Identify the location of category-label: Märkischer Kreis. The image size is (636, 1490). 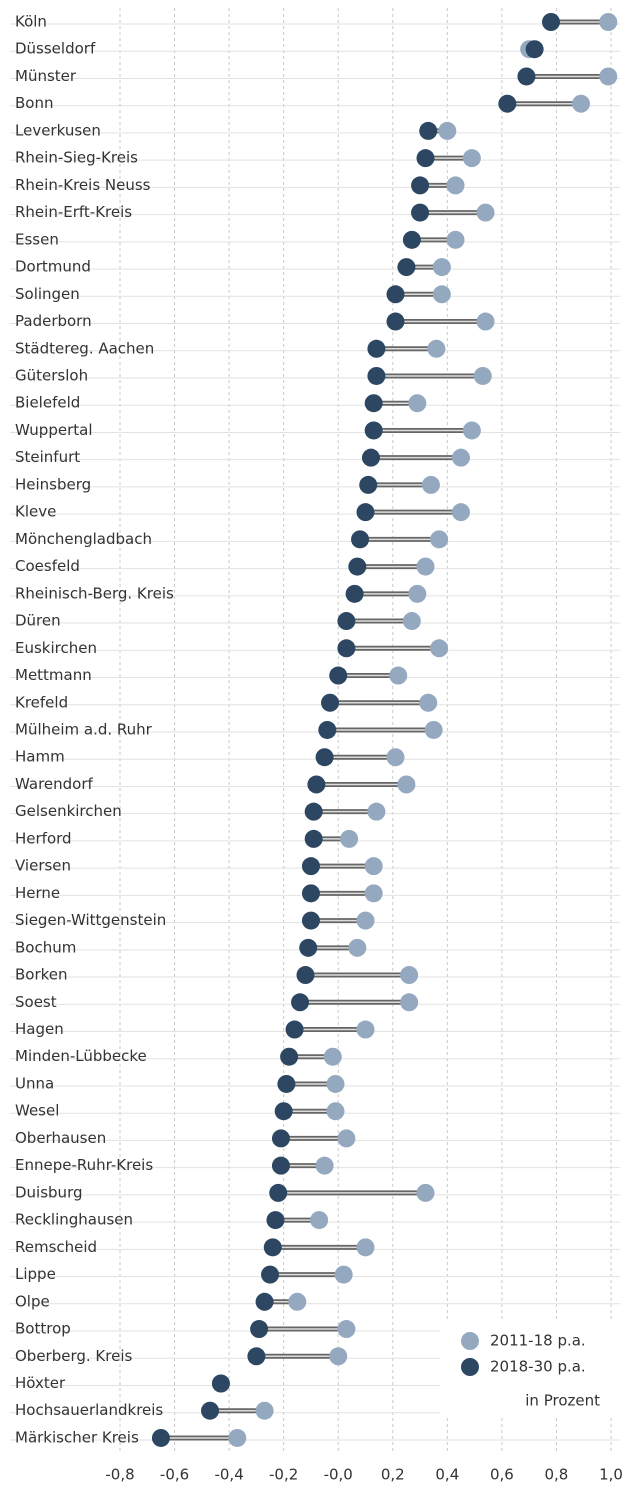
(77, 1437).